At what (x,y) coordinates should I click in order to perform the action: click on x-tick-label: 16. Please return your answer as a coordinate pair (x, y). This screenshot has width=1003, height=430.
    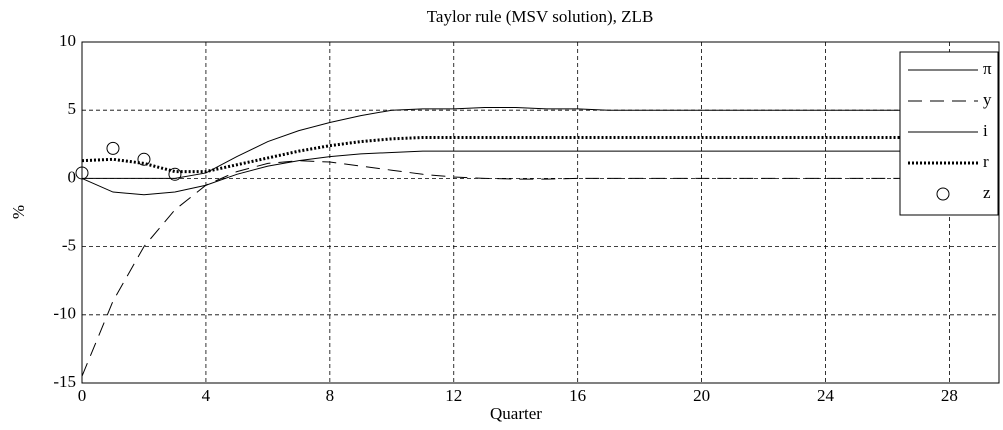
    Looking at the image, I should click on (577, 395).